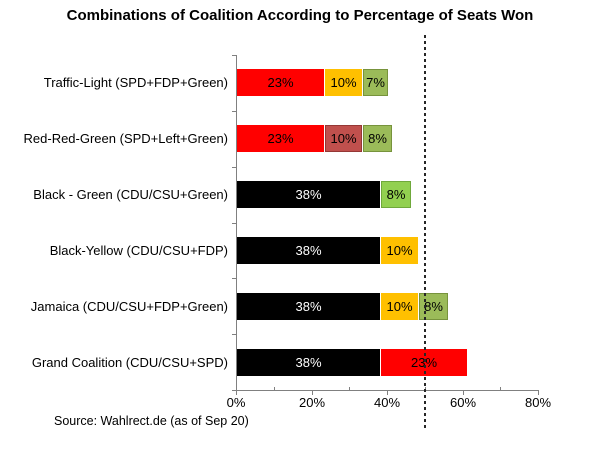 The width and height of the screenshot is (600, 453). I want to click on source-note: Source: Wahlrect.de (as of Sep 20), so click(151, 421).